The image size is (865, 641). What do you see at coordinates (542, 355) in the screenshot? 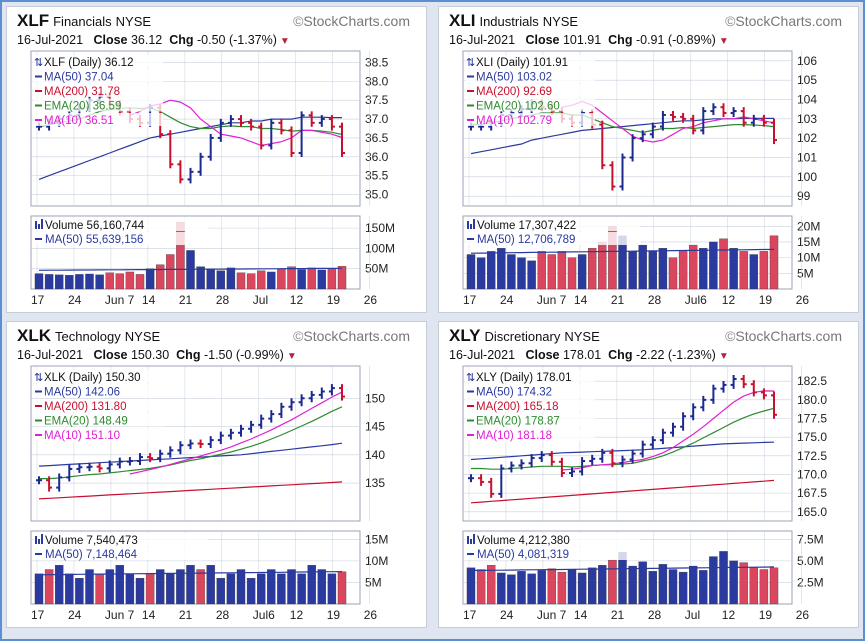
I see `close-label: Close` at bounding box center [542, 355].